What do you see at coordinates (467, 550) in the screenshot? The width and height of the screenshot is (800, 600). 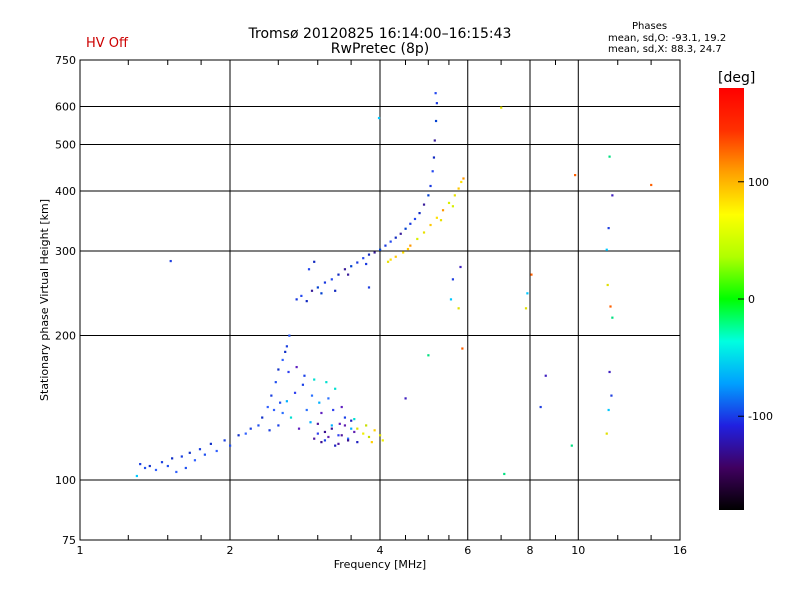 I see `x-tick-label: 6` at bounding box center [467, 550].